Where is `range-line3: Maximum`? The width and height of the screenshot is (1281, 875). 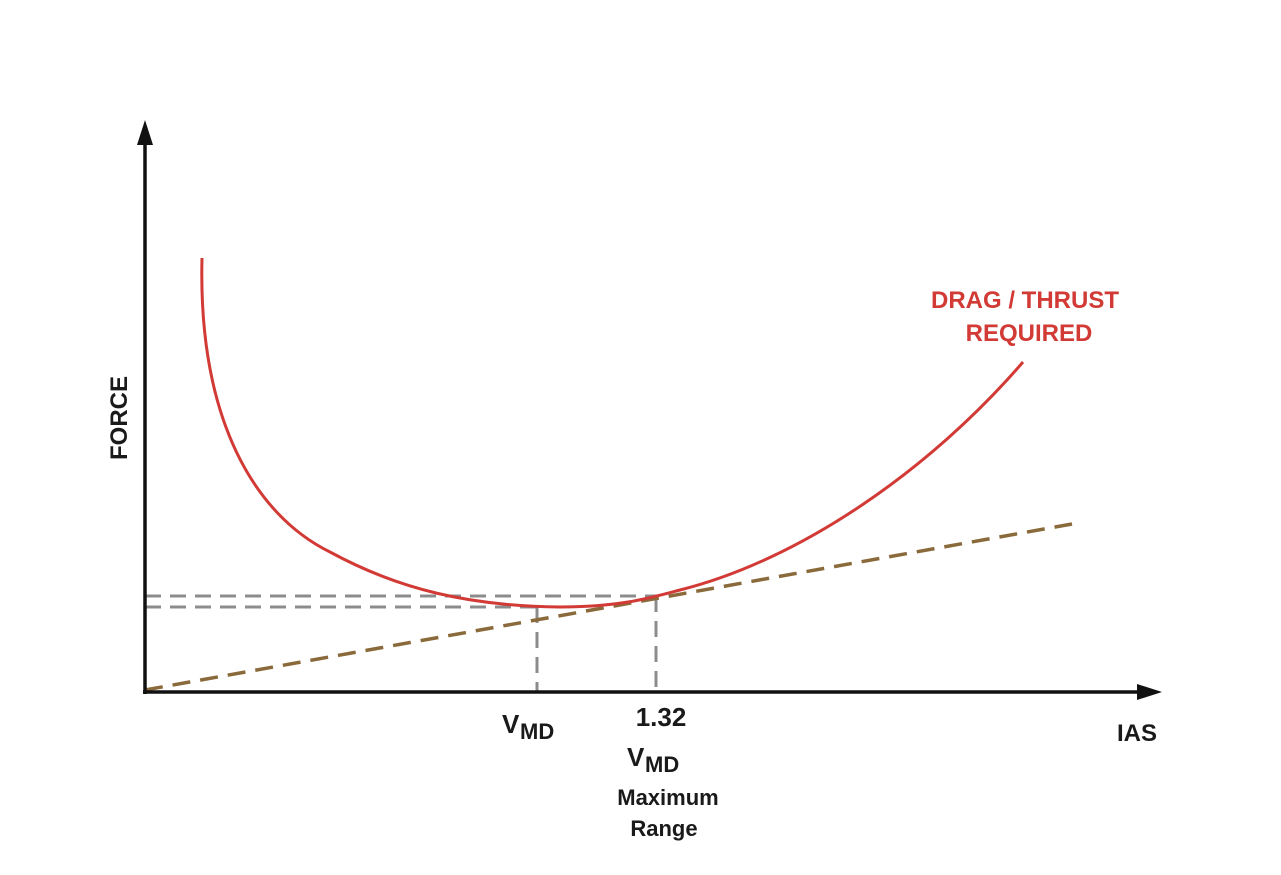 range-line3: Maximum is located at coordinates (667, 797).